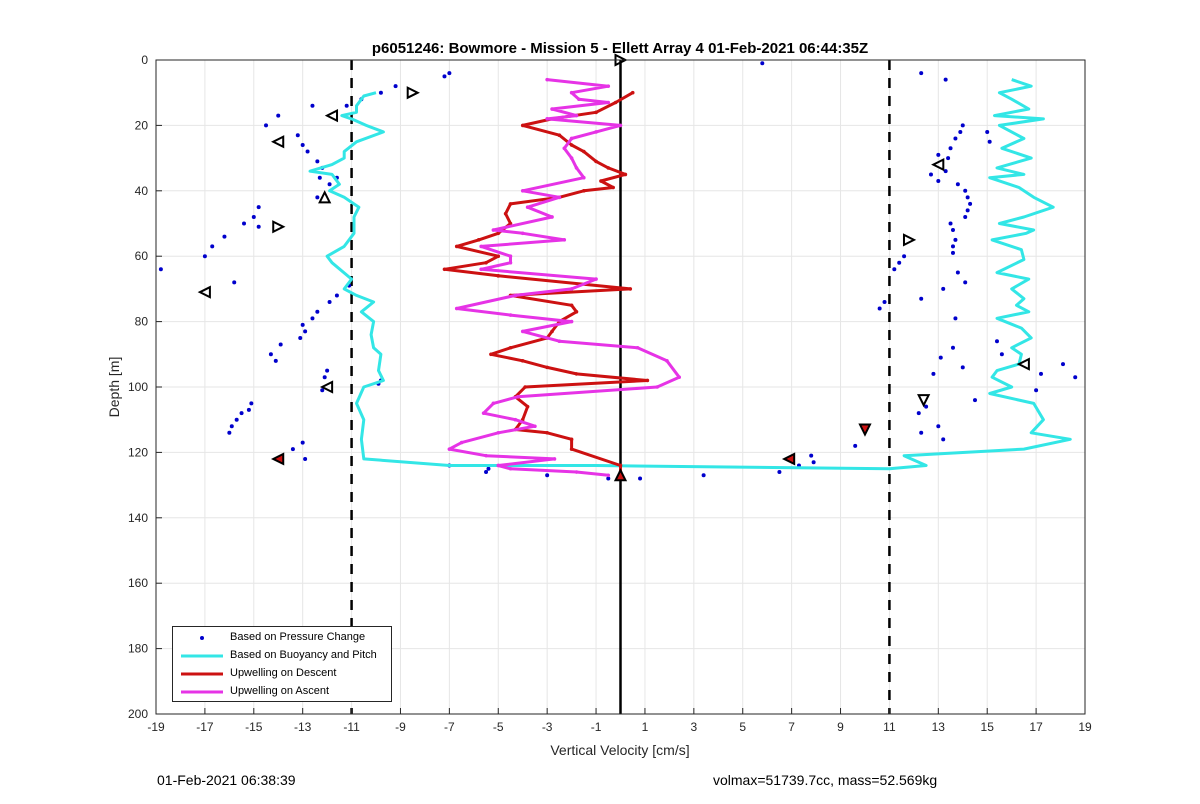  I want to click on x-tick-label: -7, so click(449, 727).